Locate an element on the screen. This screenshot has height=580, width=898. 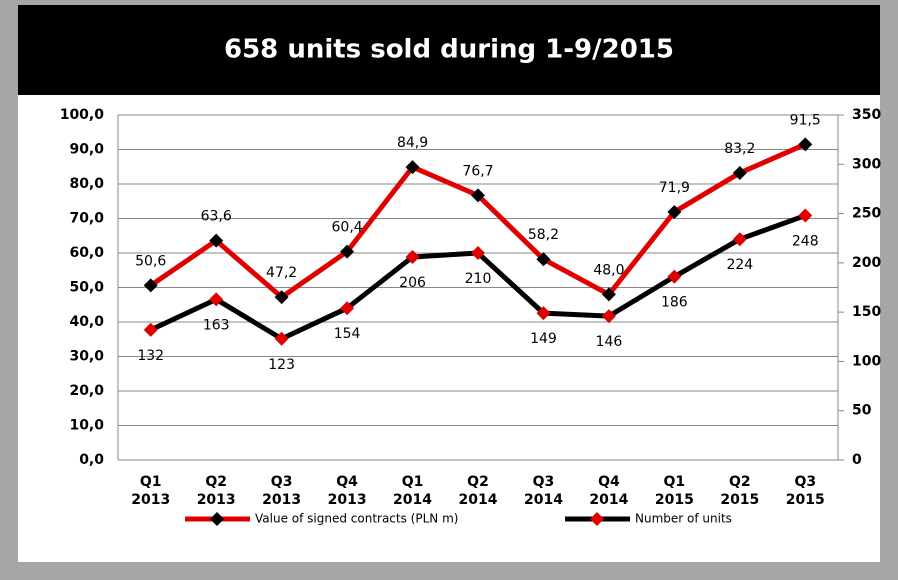
chart-title: 658 units sold during 1-9/2015 is located at coordinates (449, 50).